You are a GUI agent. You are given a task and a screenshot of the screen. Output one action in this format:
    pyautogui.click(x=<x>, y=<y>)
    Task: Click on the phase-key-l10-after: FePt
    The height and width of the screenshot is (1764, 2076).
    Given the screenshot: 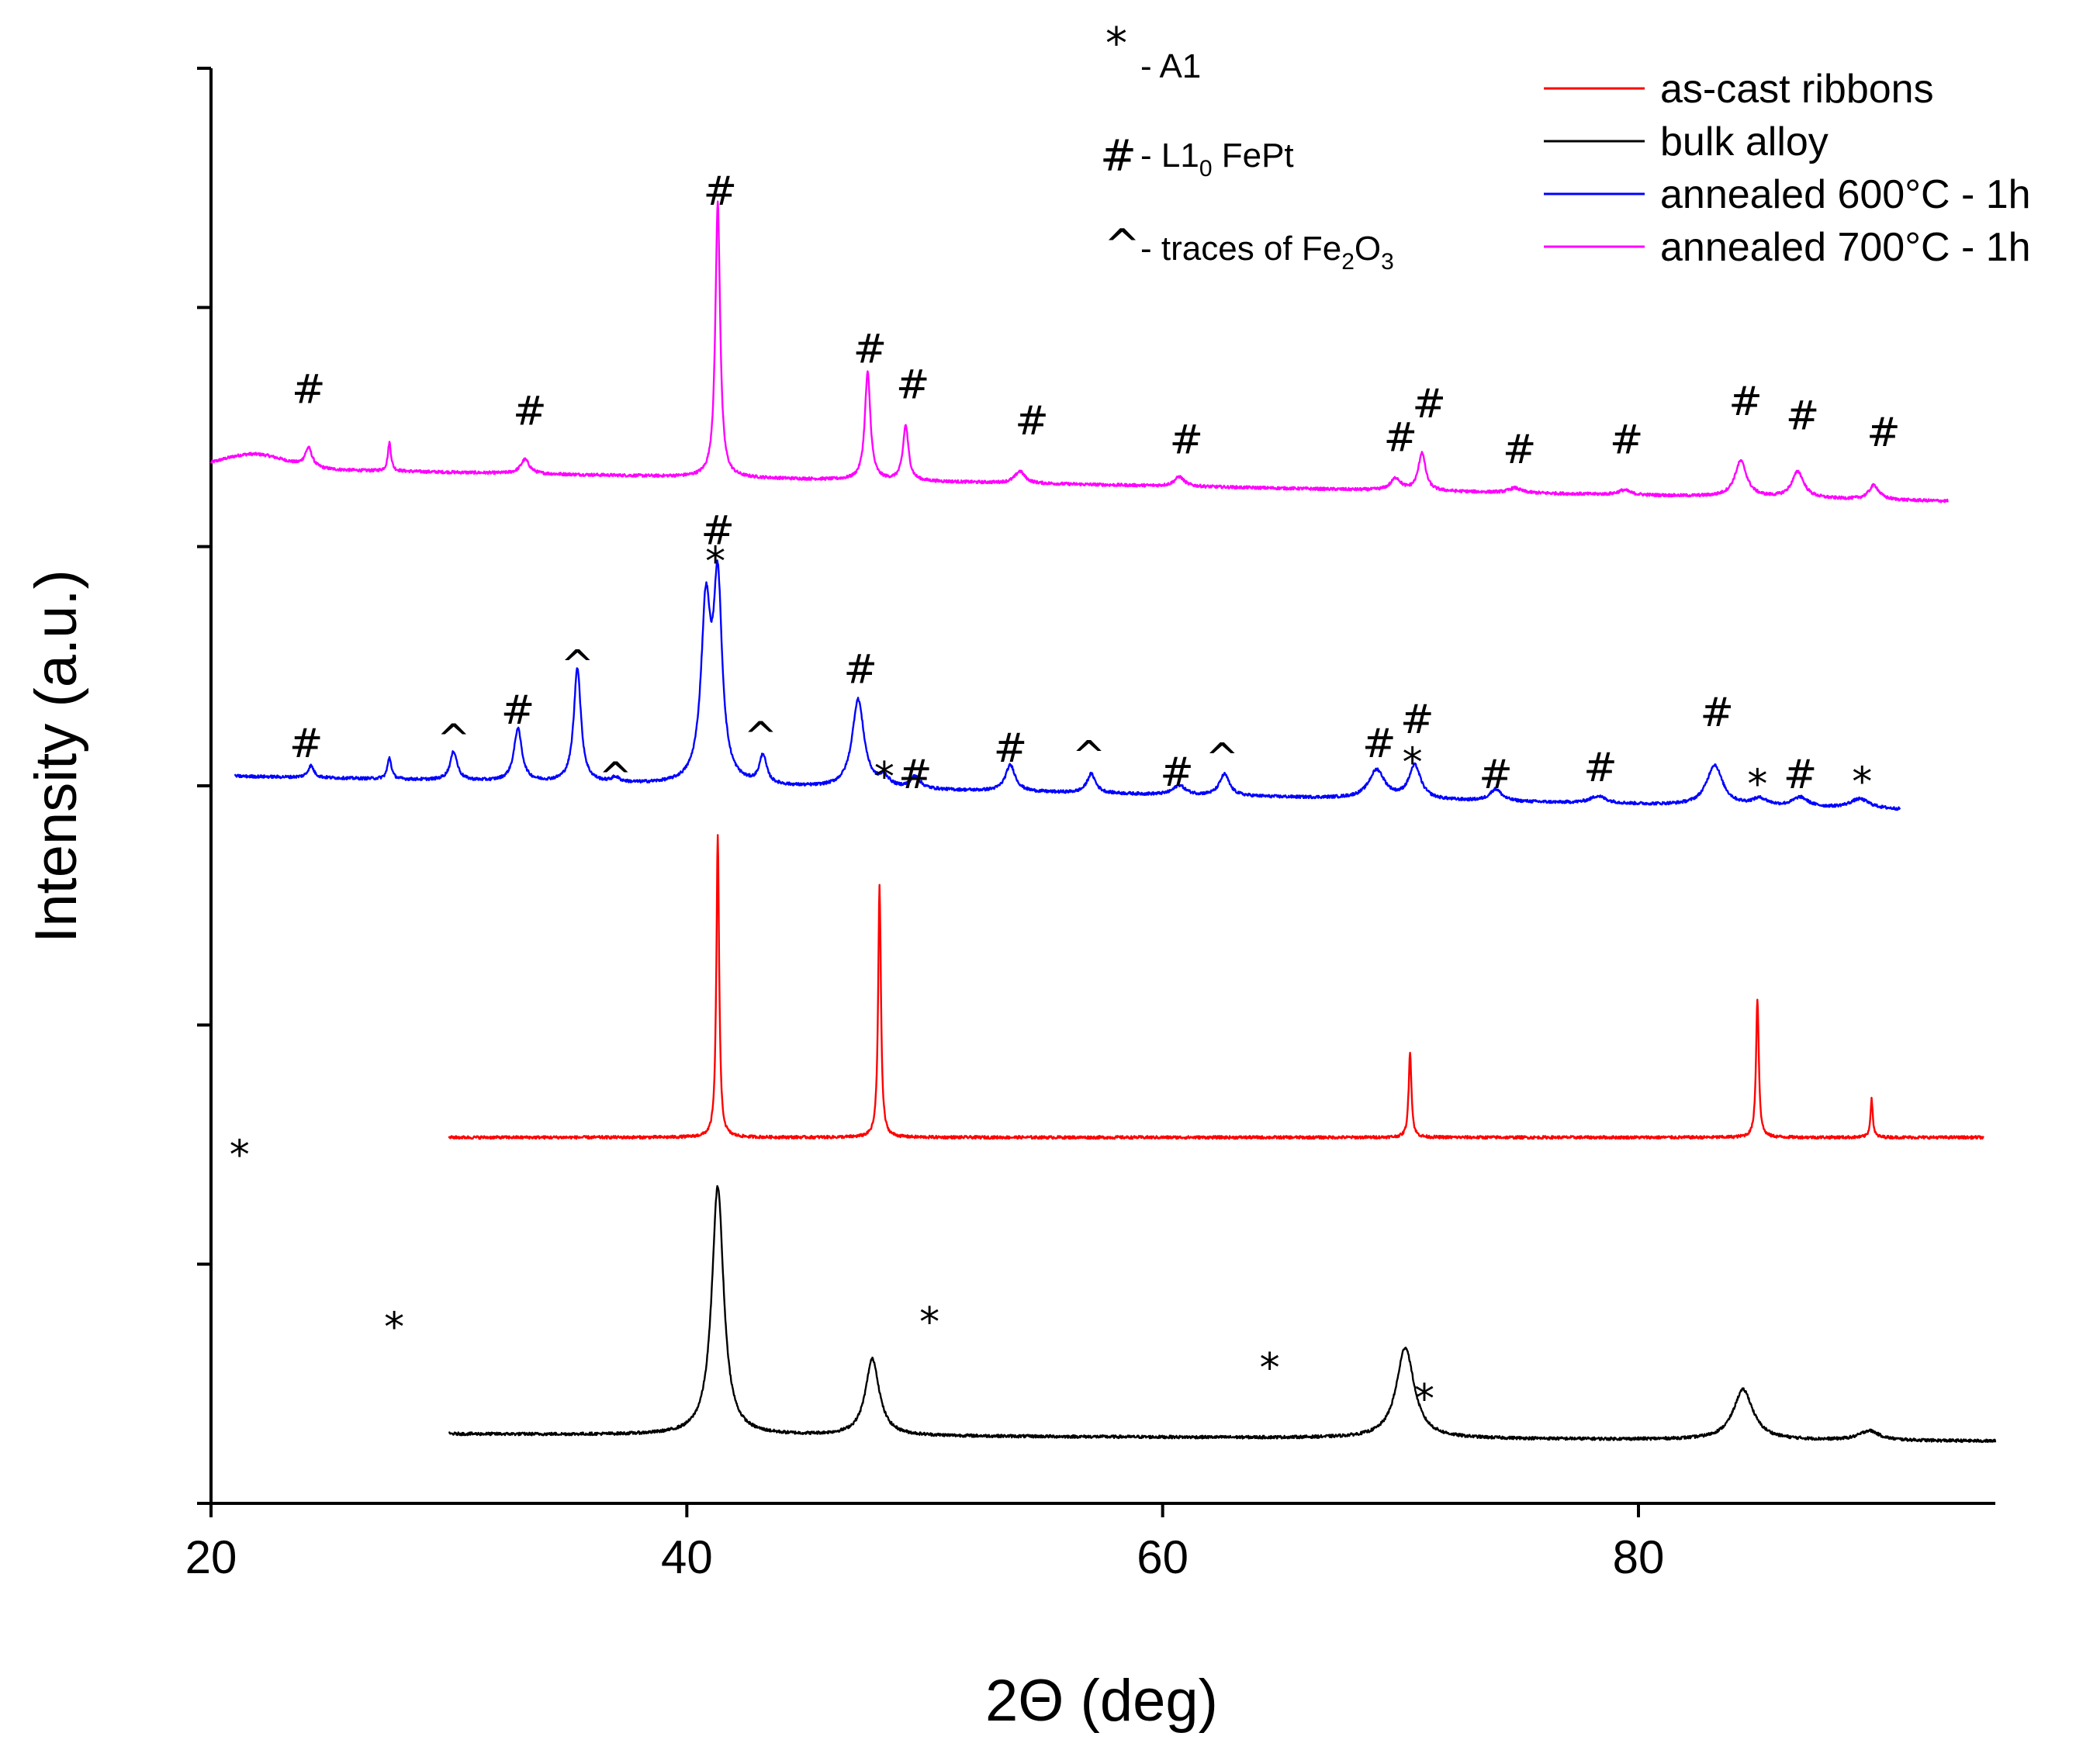 What is the action you would take?
    pyautogui.click(x=1253, y=156)
    